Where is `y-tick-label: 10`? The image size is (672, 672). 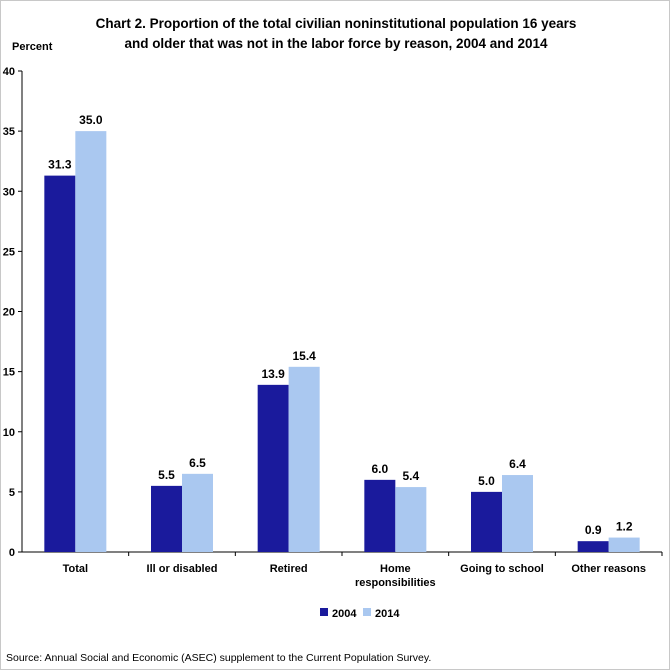 y-tick-label: 10 is located at coordinates (9, 433).